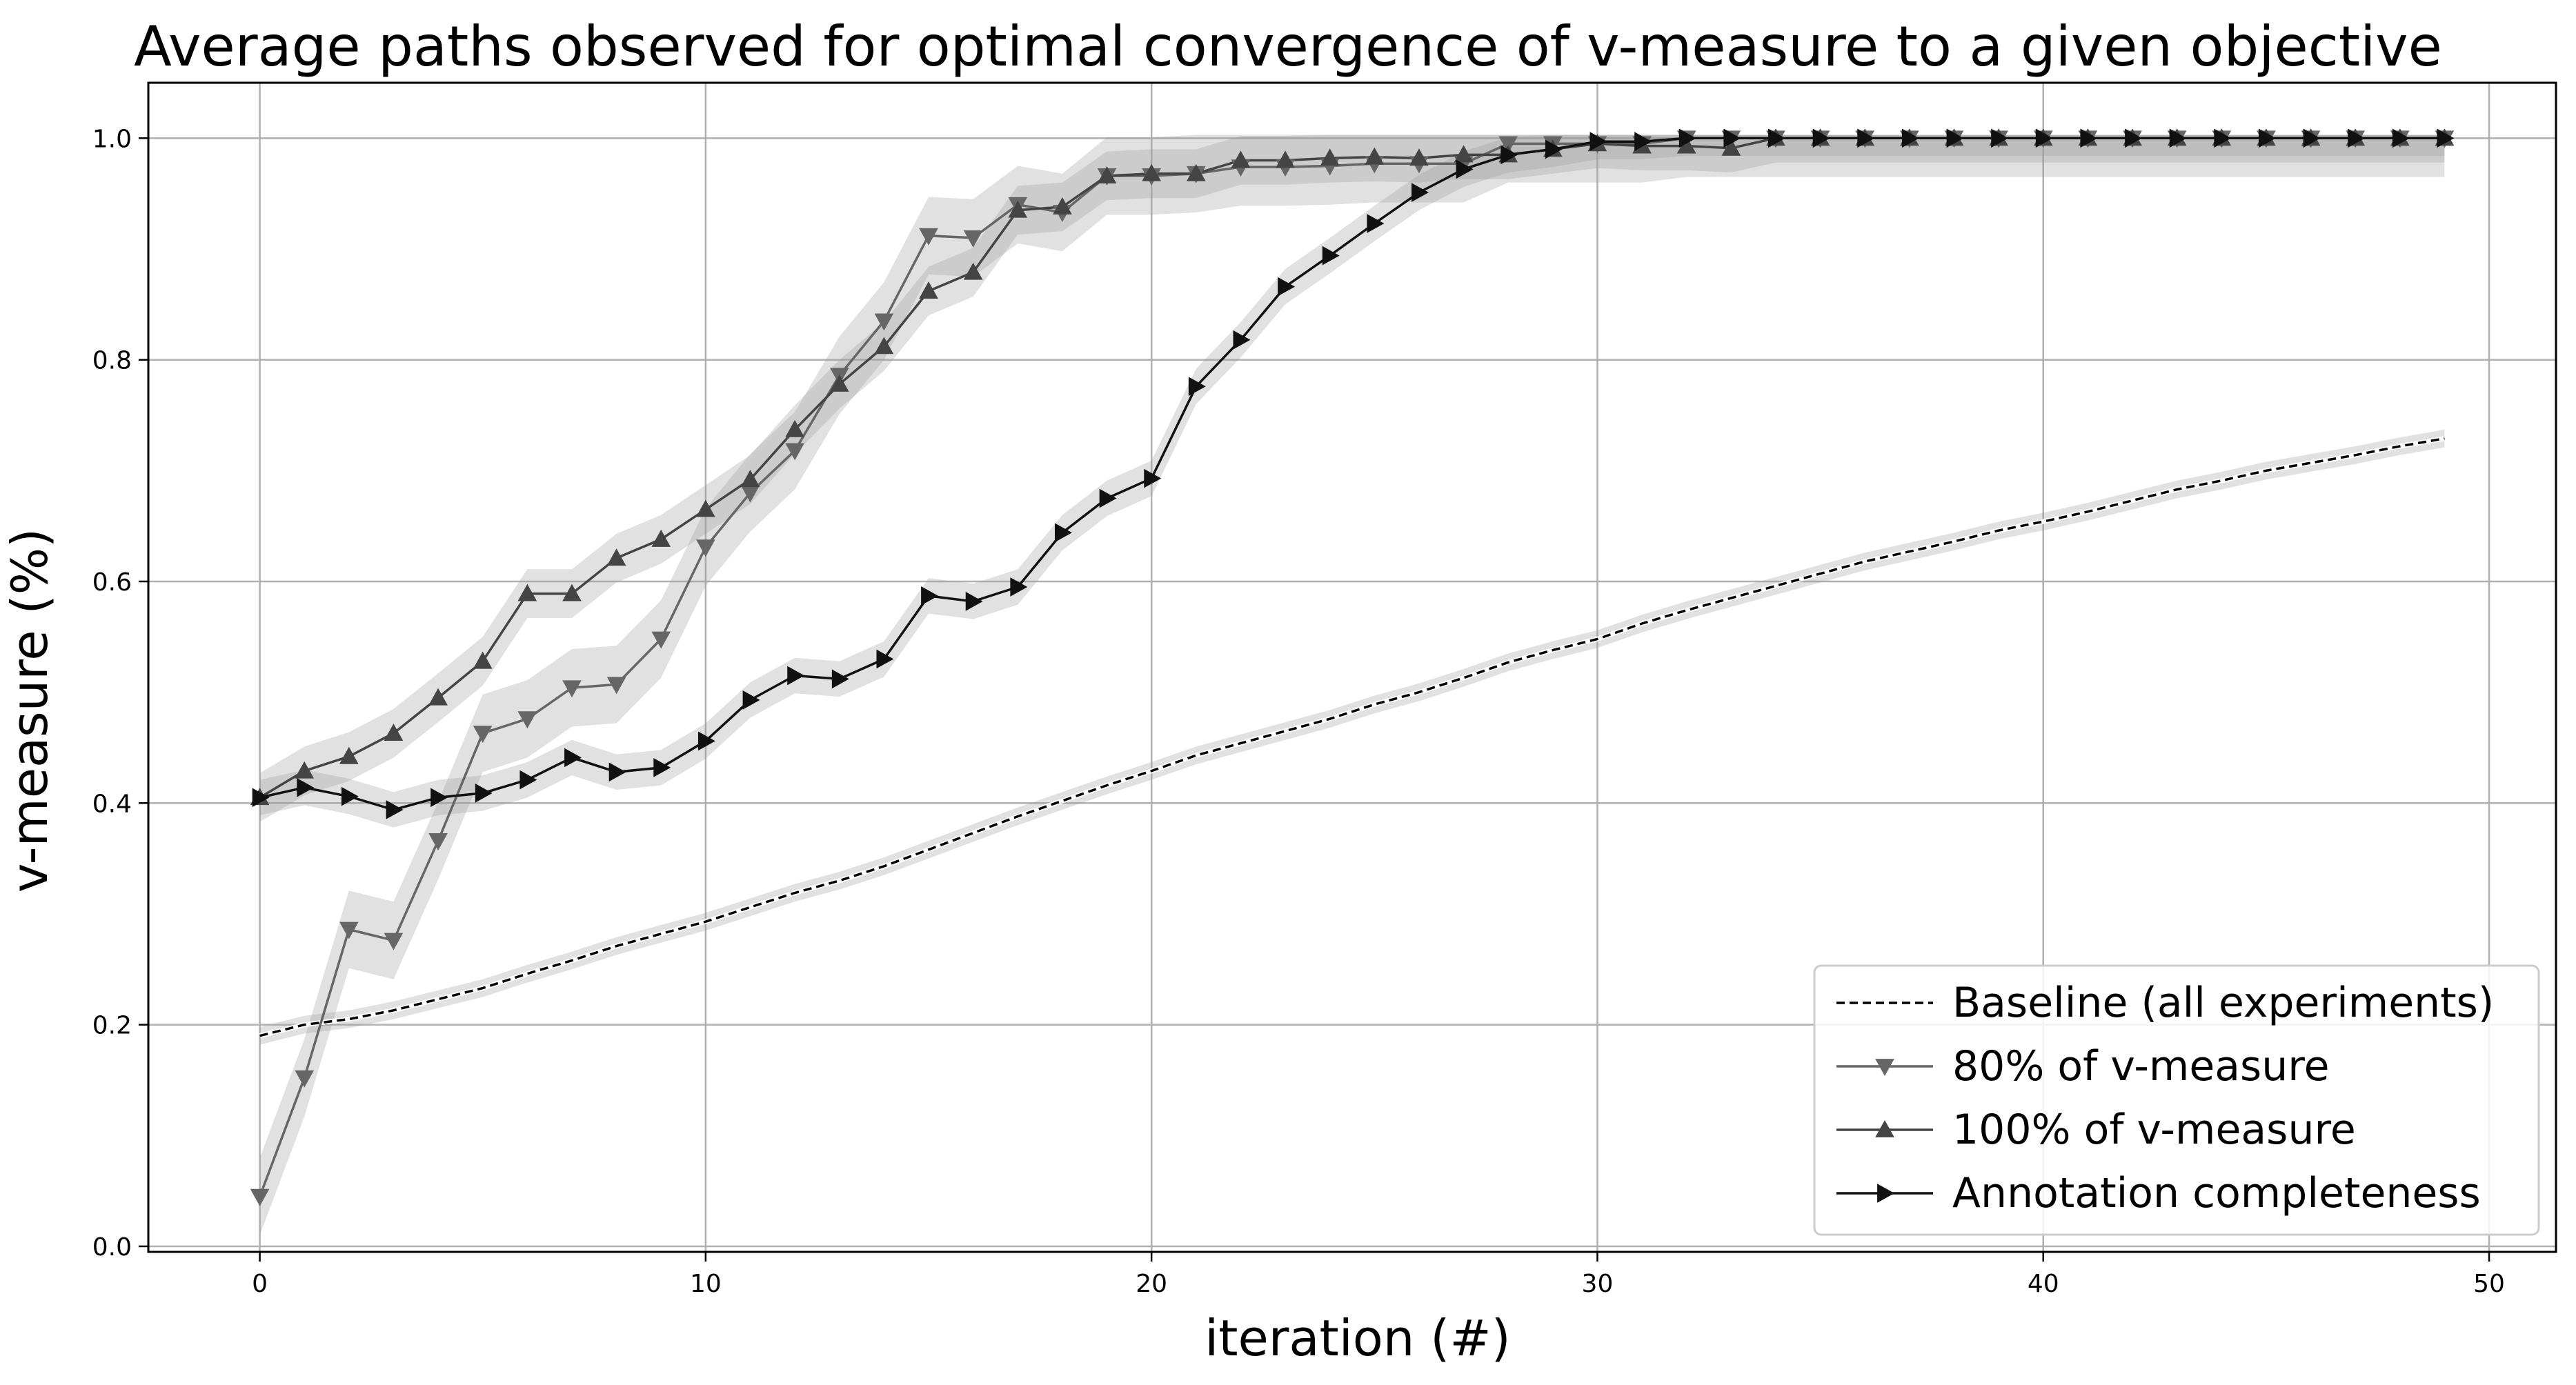 Image resolution: width=2576 pixels, height=1385 pixels. I want to click on y-tick-label: 0.0, so click(112, 1247).